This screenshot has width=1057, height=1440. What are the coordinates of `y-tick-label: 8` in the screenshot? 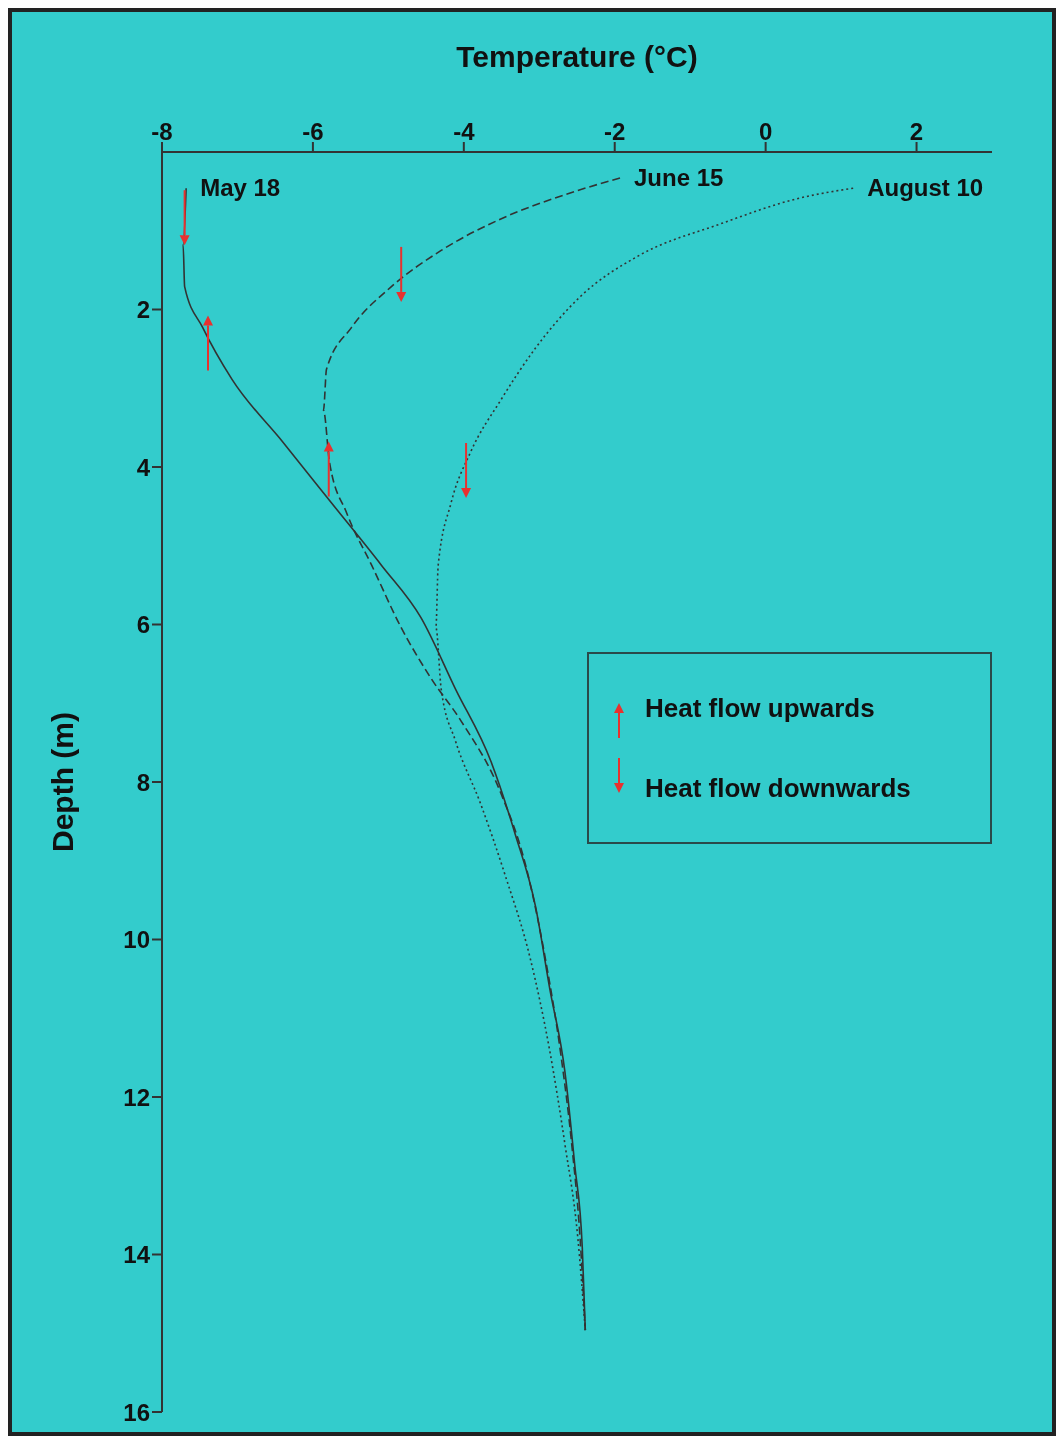 It's located at (143, 782).